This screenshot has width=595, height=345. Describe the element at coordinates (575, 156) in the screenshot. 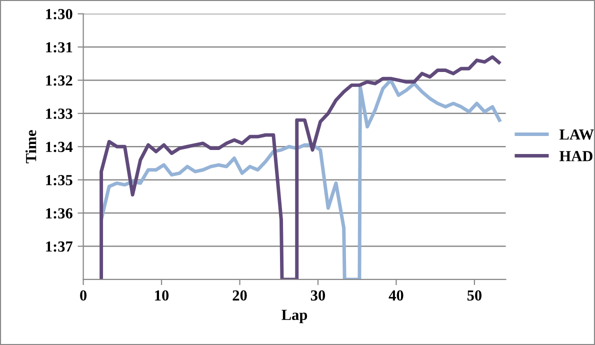

I see `legend-label: HAD` at that location.